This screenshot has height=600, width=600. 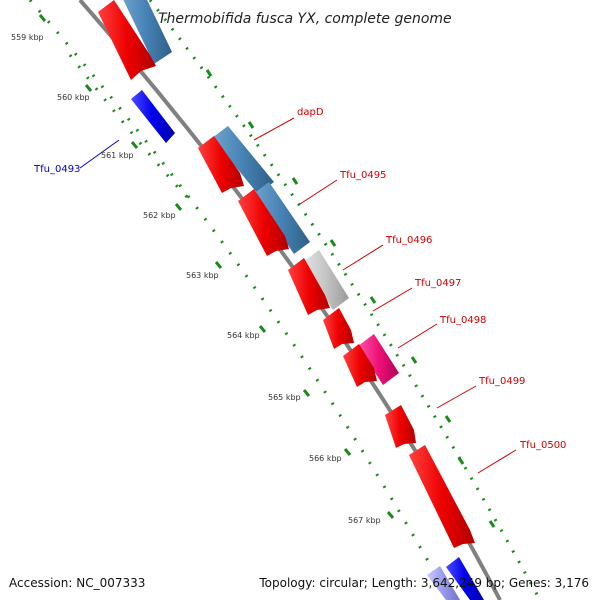 I want to click on accession-text: Accession: NC_007333, so click(x=77, y=583).